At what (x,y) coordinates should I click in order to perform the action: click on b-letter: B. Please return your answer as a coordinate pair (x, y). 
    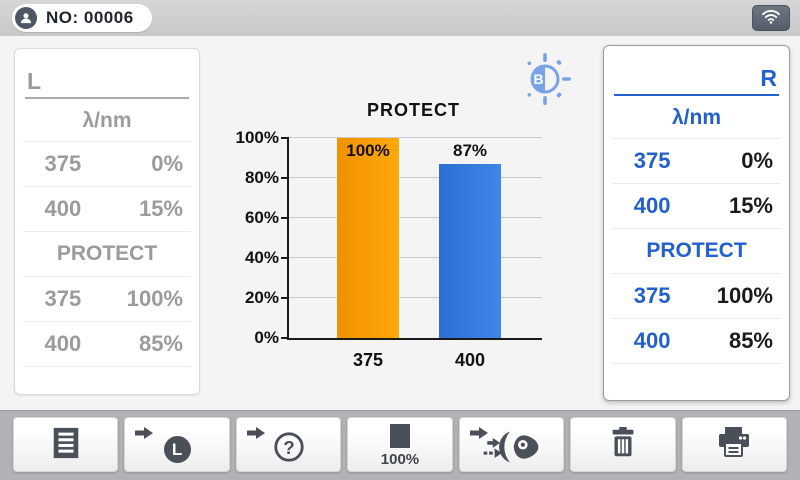
    Looking at the image, I should click on (538, 79).